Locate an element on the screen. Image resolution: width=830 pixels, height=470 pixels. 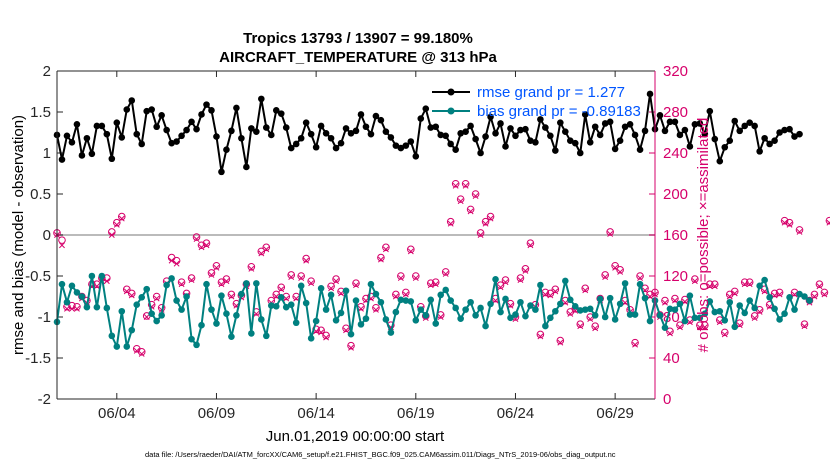
x-tick-label: 06/04 is located at coordinates (117, 413).